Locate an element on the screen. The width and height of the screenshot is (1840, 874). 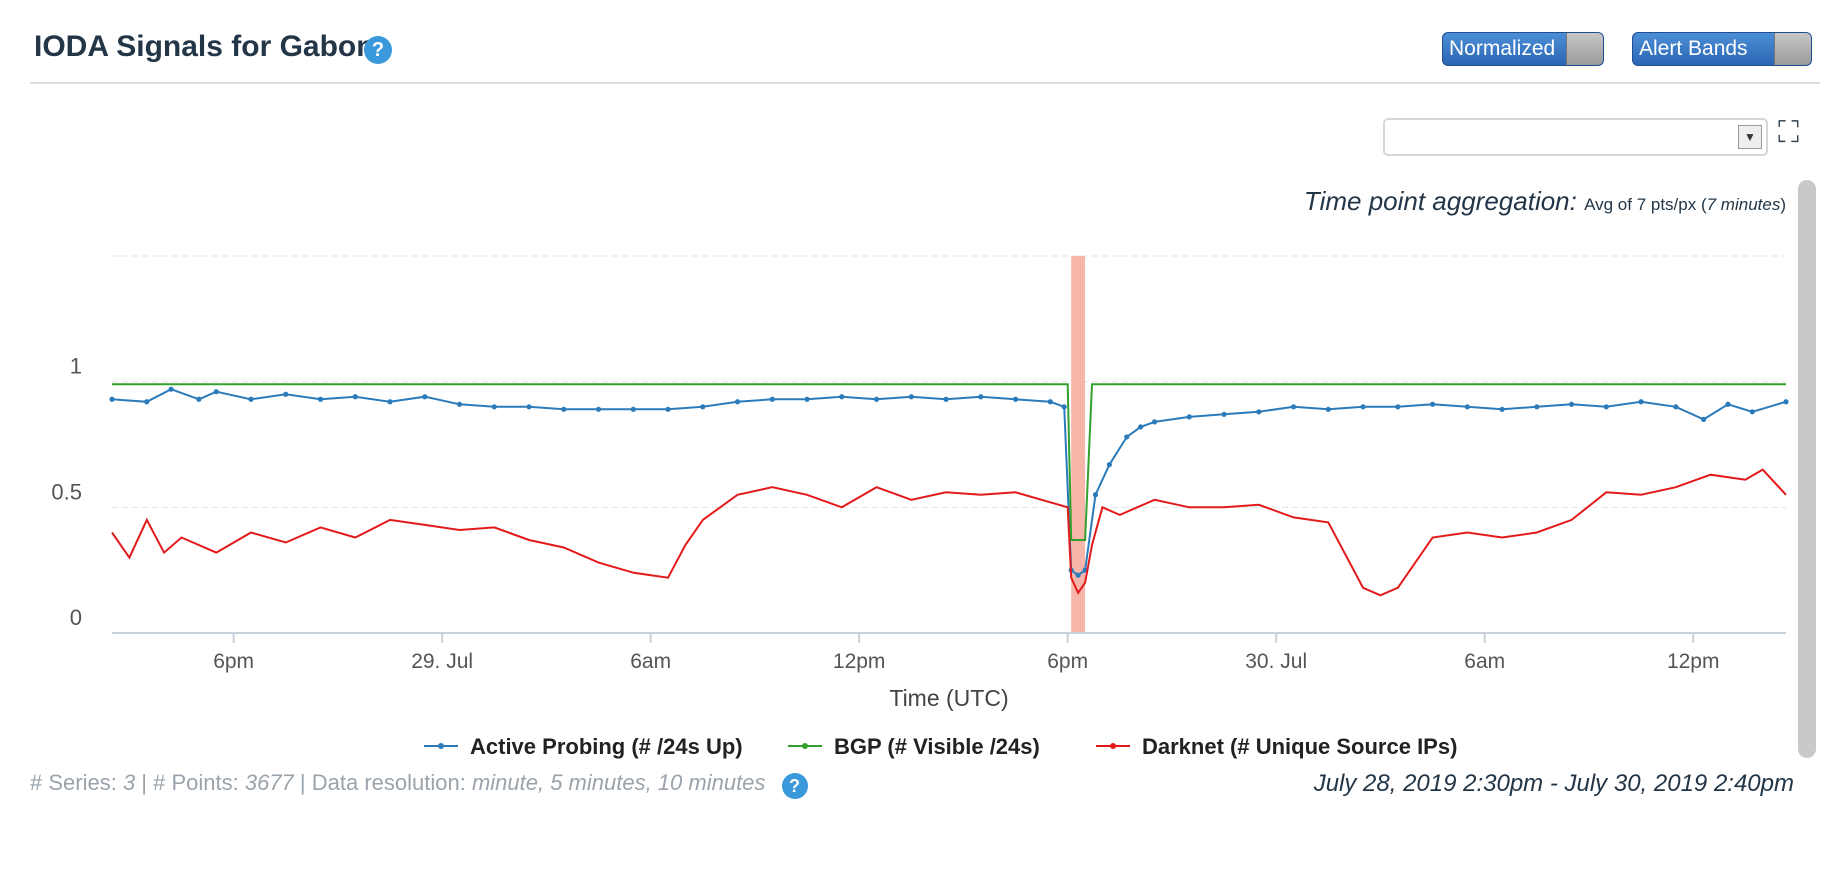
x-tick-label: 29. Jul is located at coordinates (442, 661).